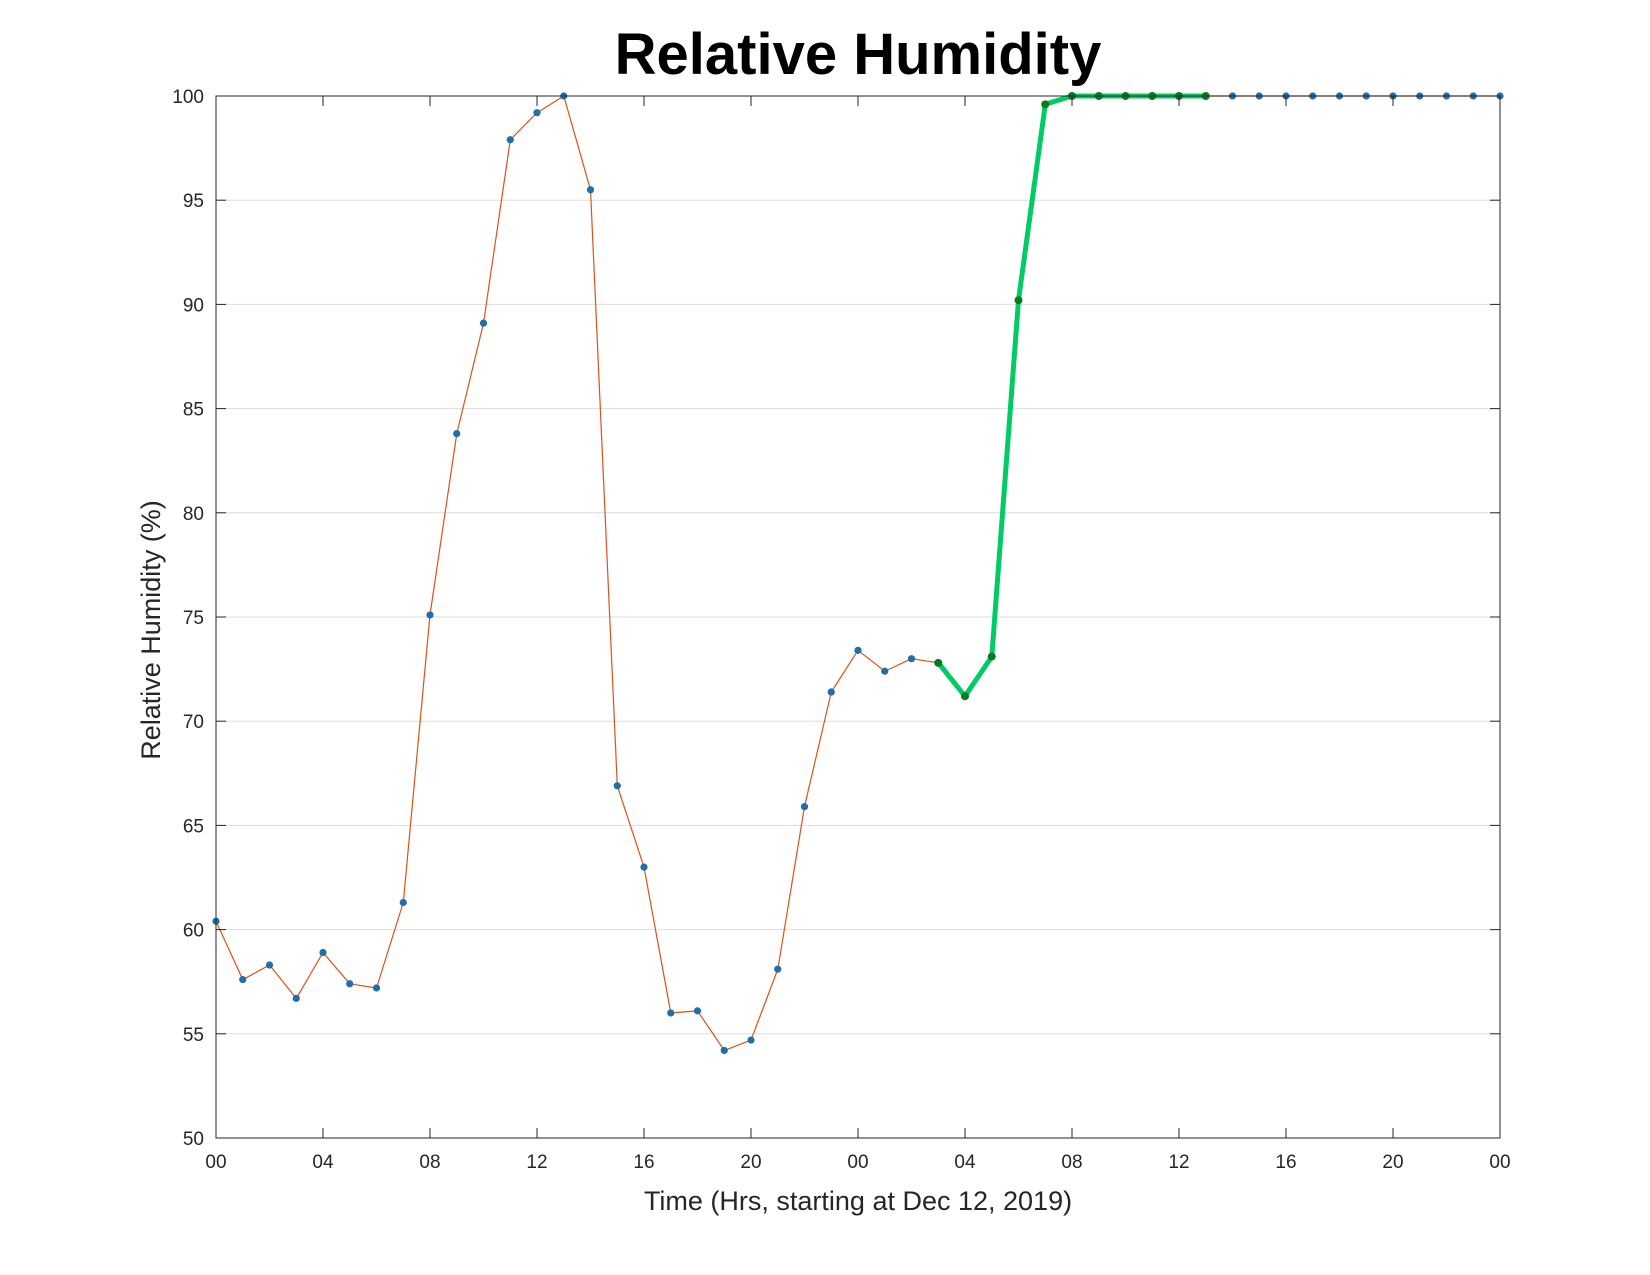  Describe the element at coordinates (858, 1201) in the screenshot. I see `x-axis-label: Time (Hrs, starting at Dec 12, 2019)` at that location.